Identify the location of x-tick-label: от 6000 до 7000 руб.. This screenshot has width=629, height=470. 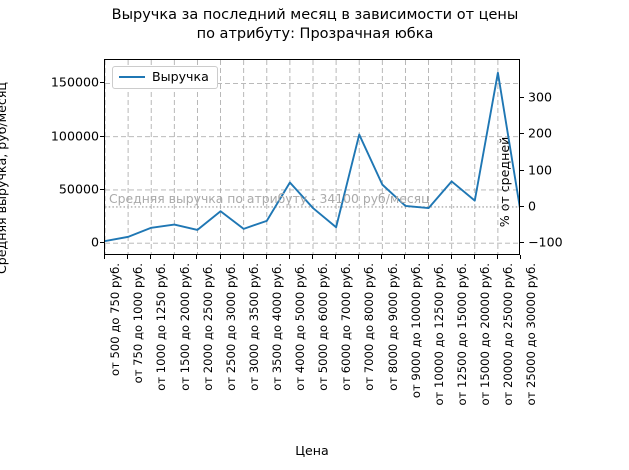
(346, 327).